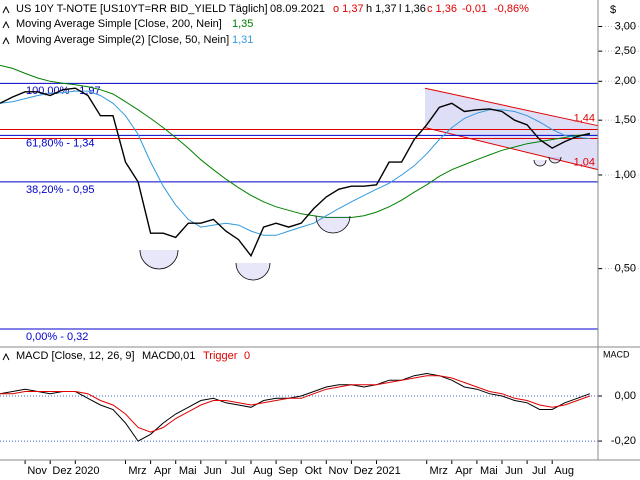  What do you see at coordinates (442, 9) in the screenshot?
I see `close: c 1,36` at bounding box center [442, 9].